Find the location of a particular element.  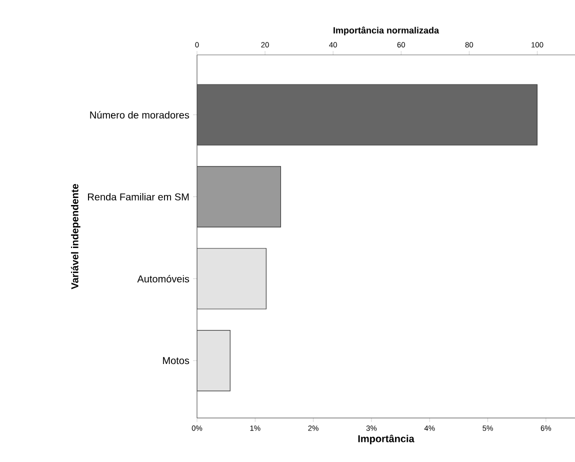

bar is located at coordinates (239, 197).